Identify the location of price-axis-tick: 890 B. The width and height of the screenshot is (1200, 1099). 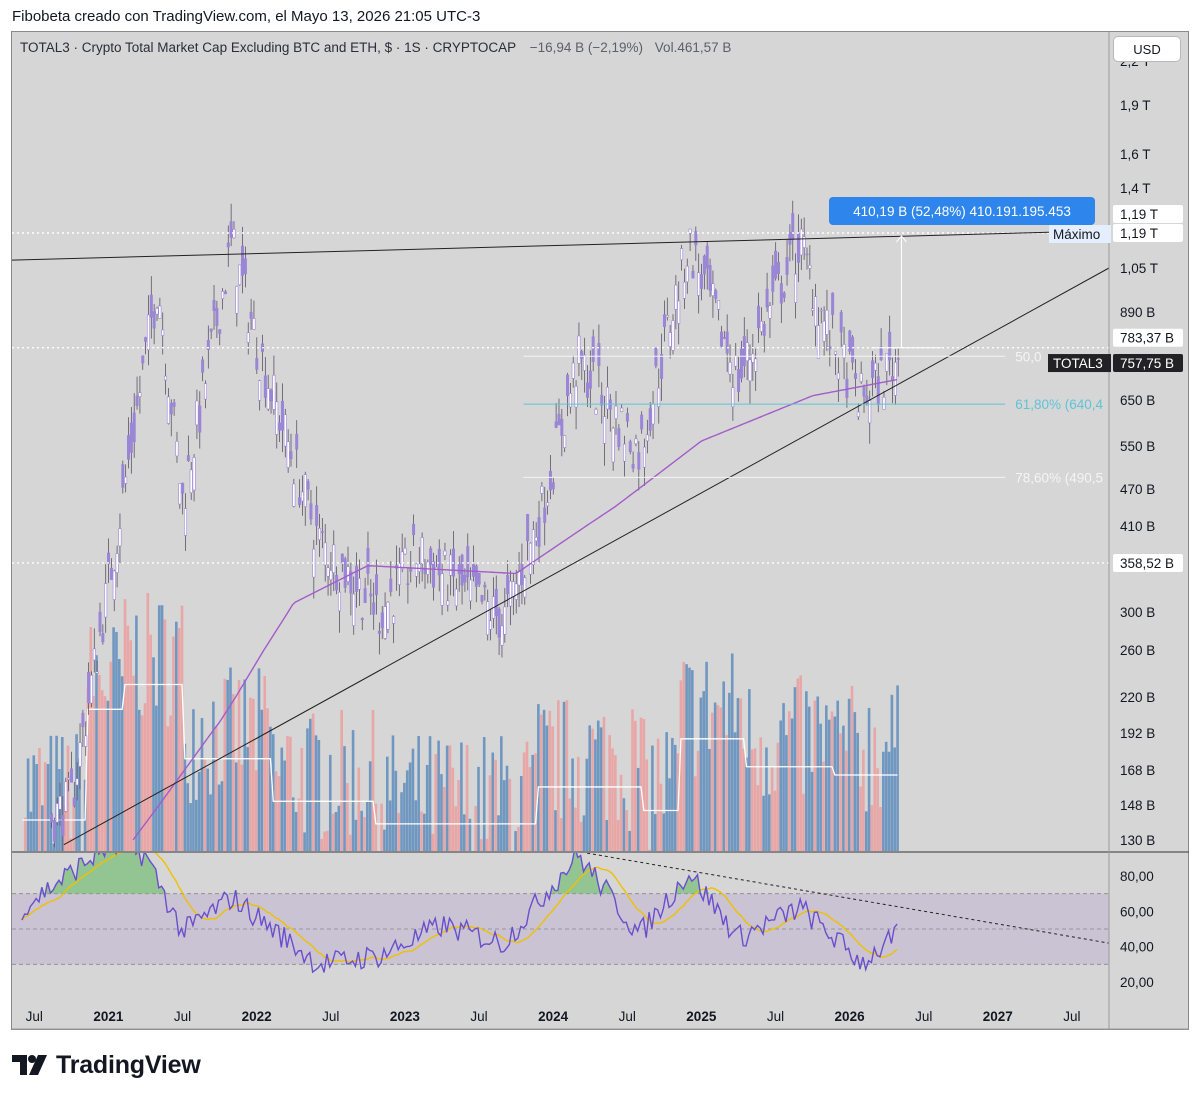
(1137, 312).